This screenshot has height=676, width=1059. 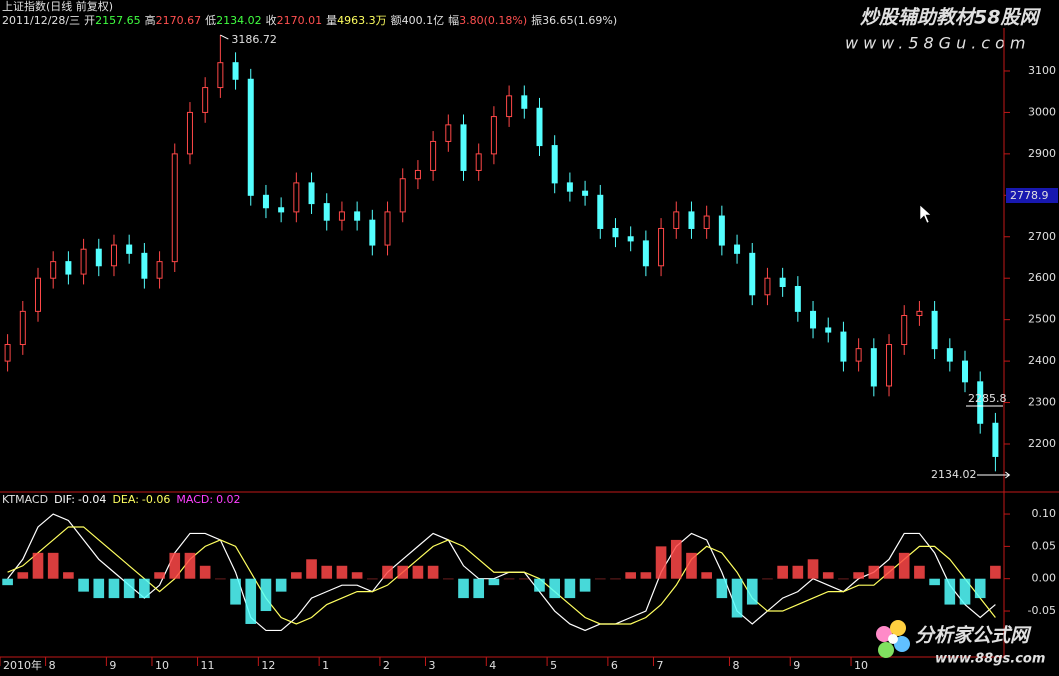 What do you see at coordinates (228, 499) in the screenshot?
I see `legend-value: 0.02` at bounding box center [228, 499].